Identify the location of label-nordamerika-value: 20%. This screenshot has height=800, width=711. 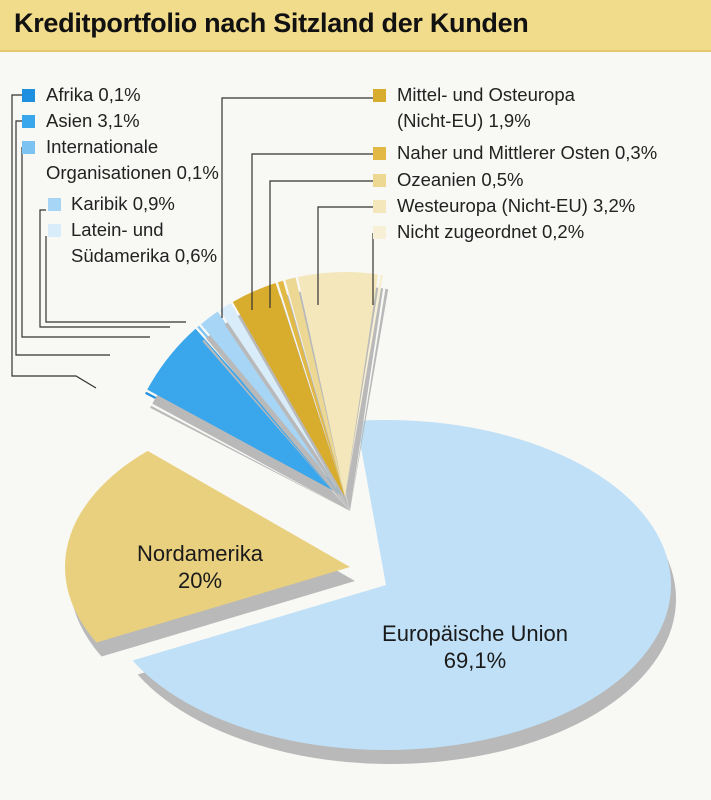
(200, 580).